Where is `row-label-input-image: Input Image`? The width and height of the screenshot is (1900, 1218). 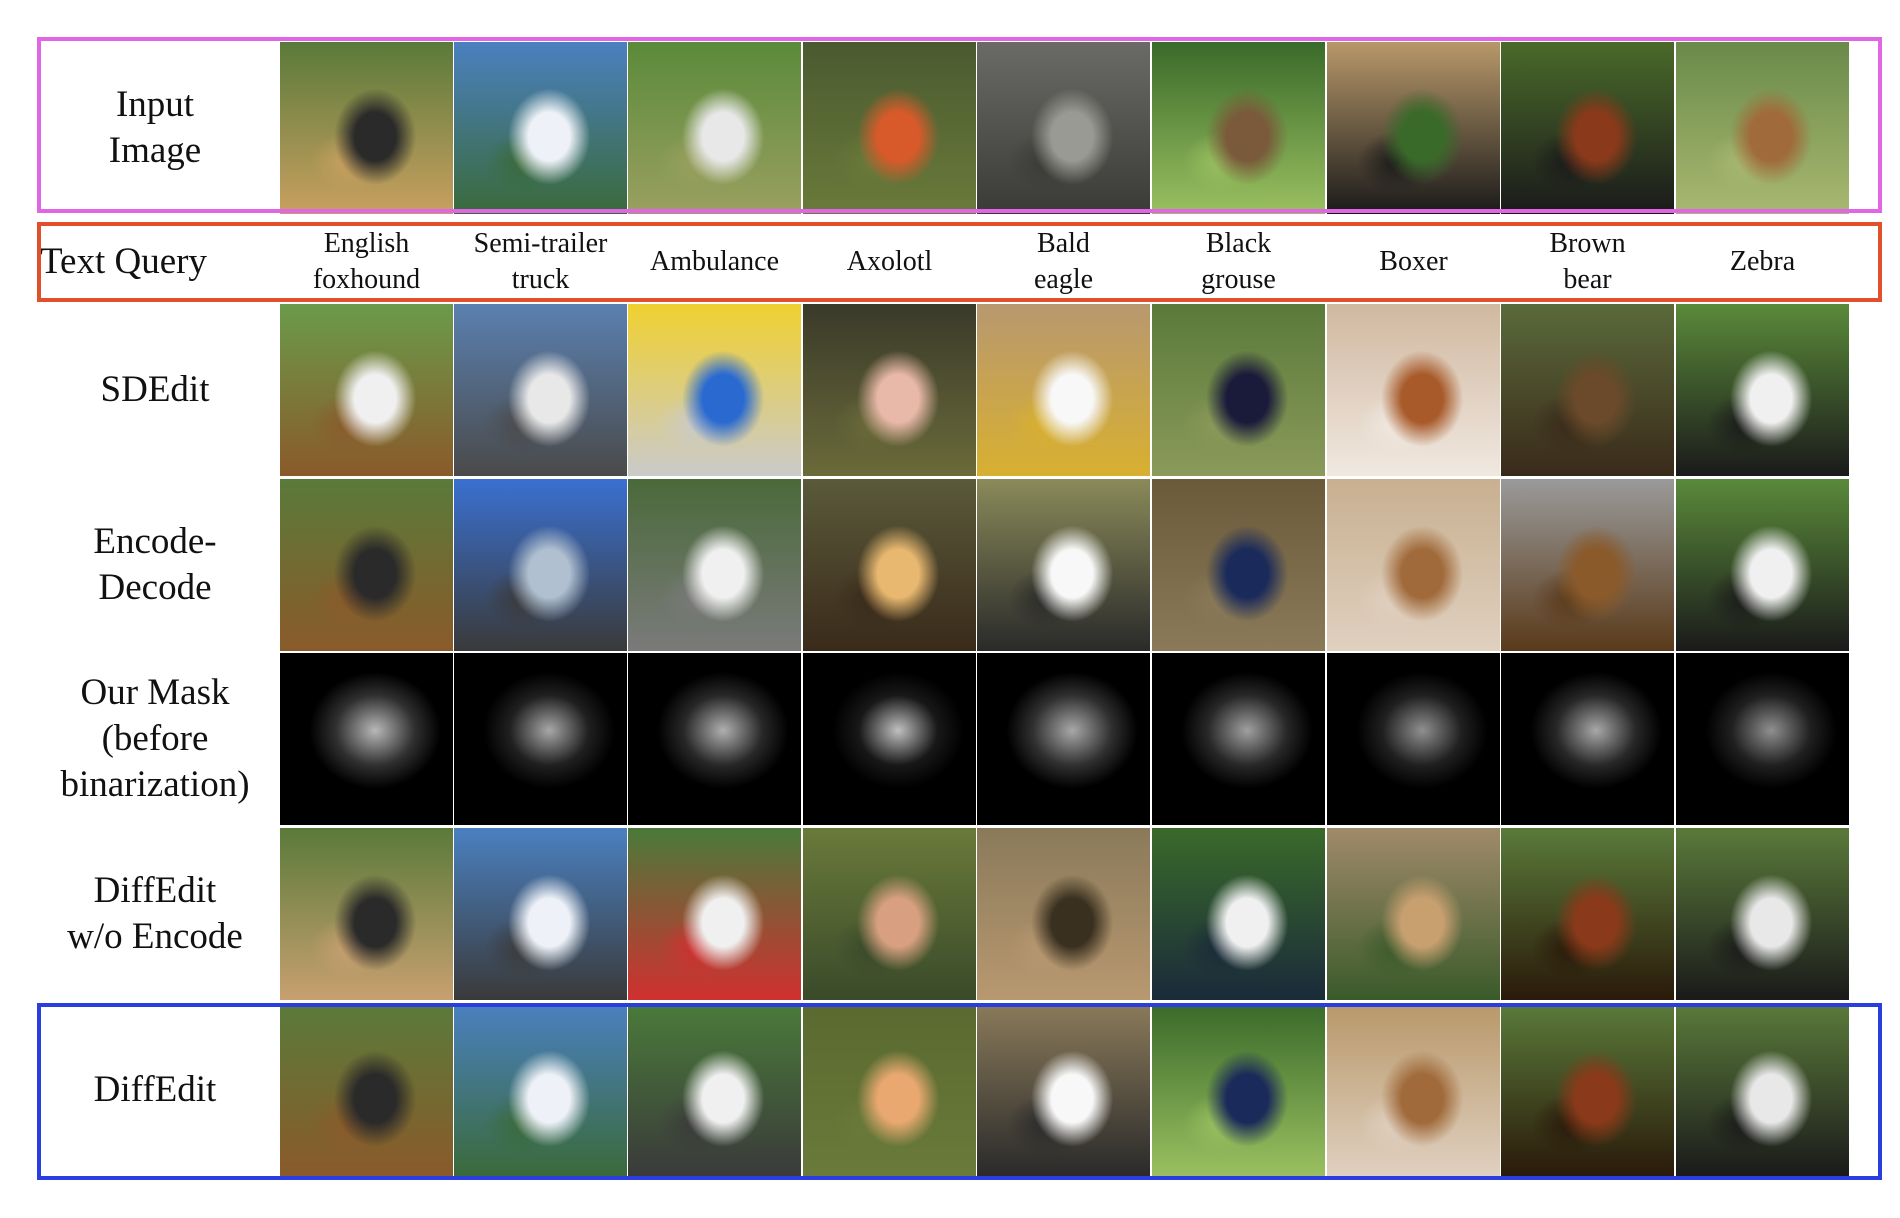 row-label-input-image: Input Image is located at coordinates (155, 127).